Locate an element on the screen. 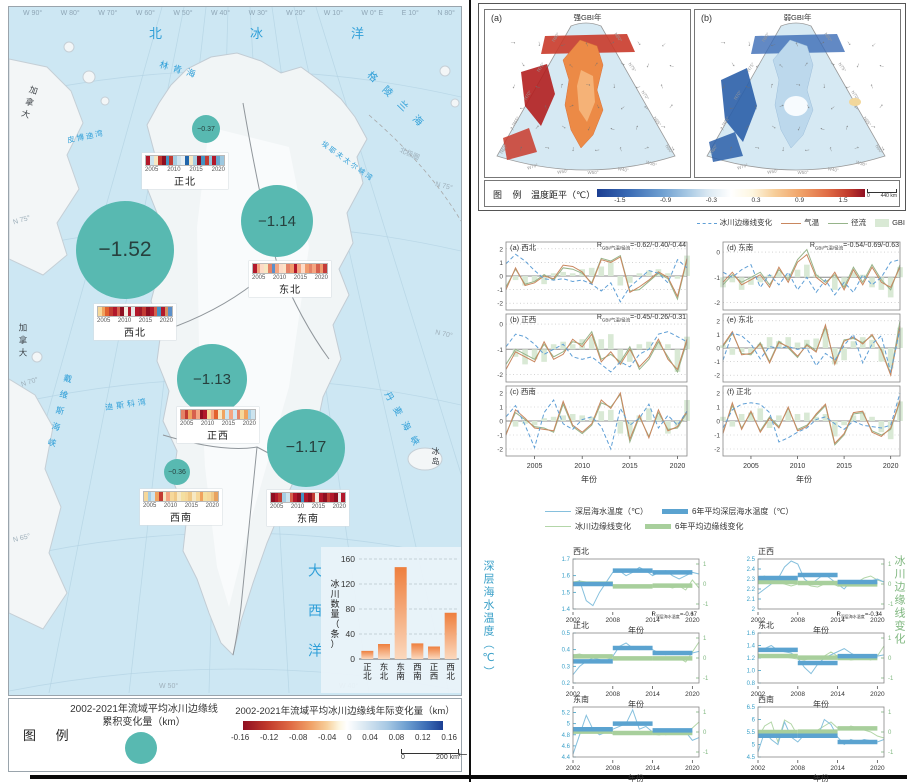  svg-text: N70° is located at coordinates (738, 94).